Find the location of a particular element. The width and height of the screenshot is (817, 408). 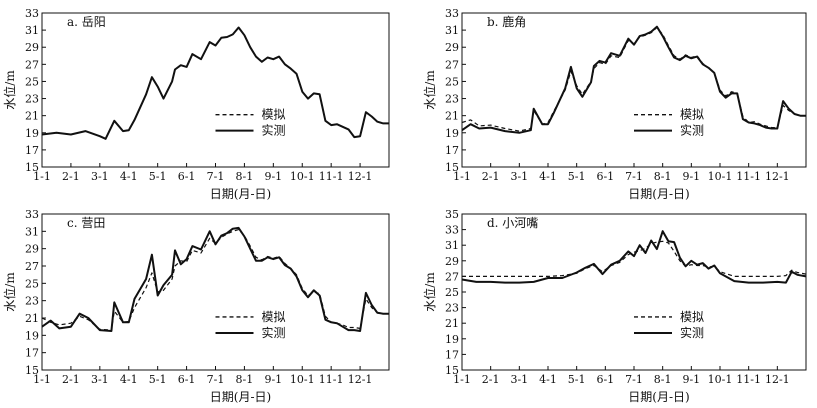

x-tick-label: 10-1 is located at coordinates (720, 379).